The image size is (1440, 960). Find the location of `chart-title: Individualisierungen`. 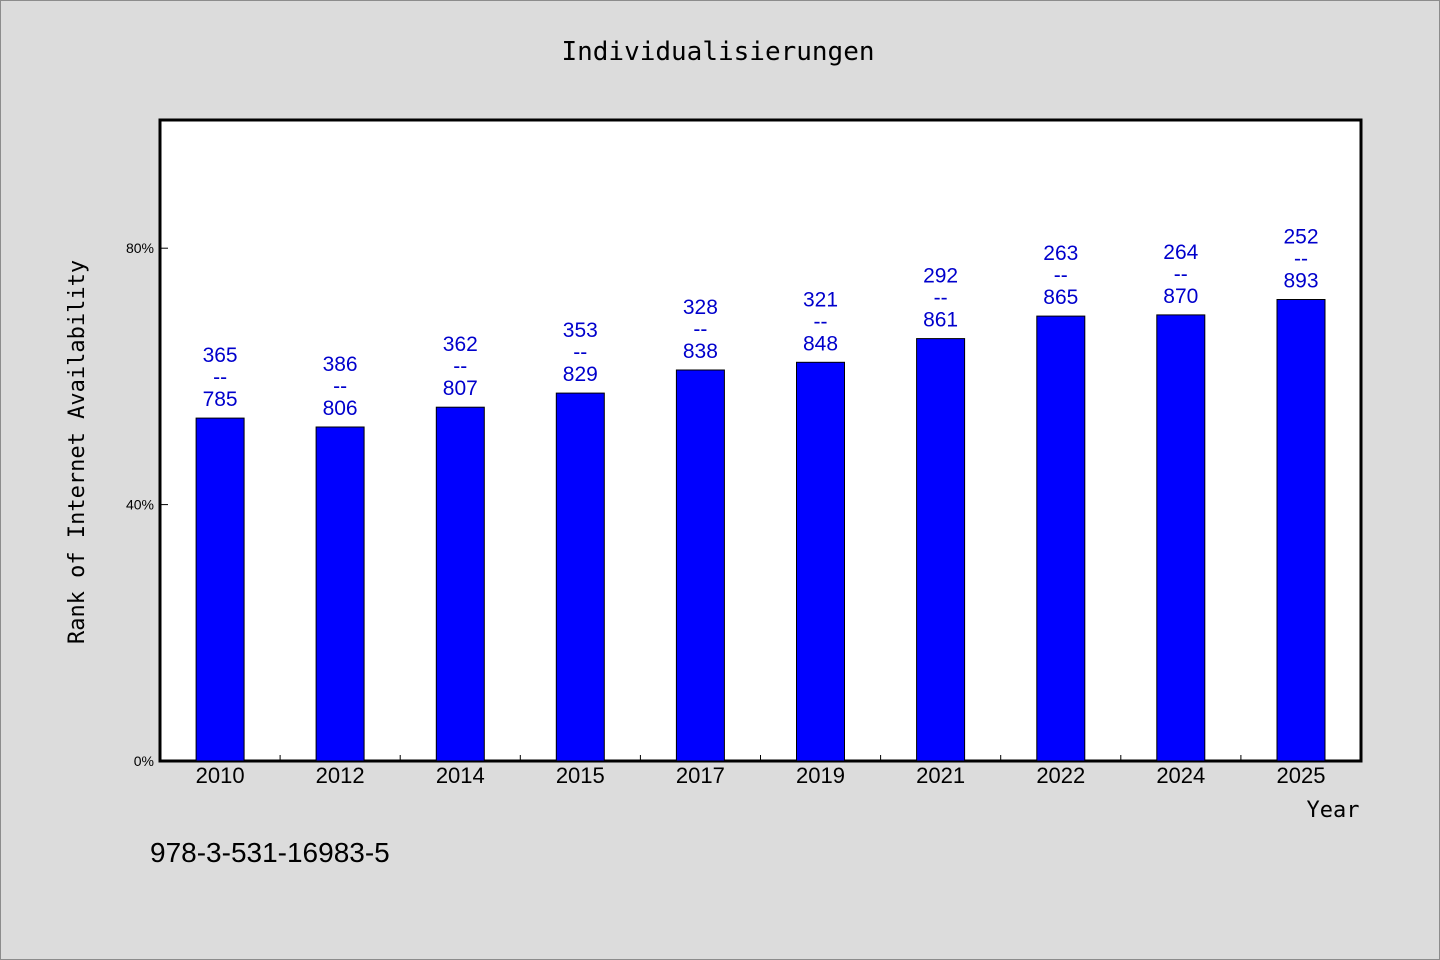

chart-title: Individualisierungen is located at coordinates (717, 52).